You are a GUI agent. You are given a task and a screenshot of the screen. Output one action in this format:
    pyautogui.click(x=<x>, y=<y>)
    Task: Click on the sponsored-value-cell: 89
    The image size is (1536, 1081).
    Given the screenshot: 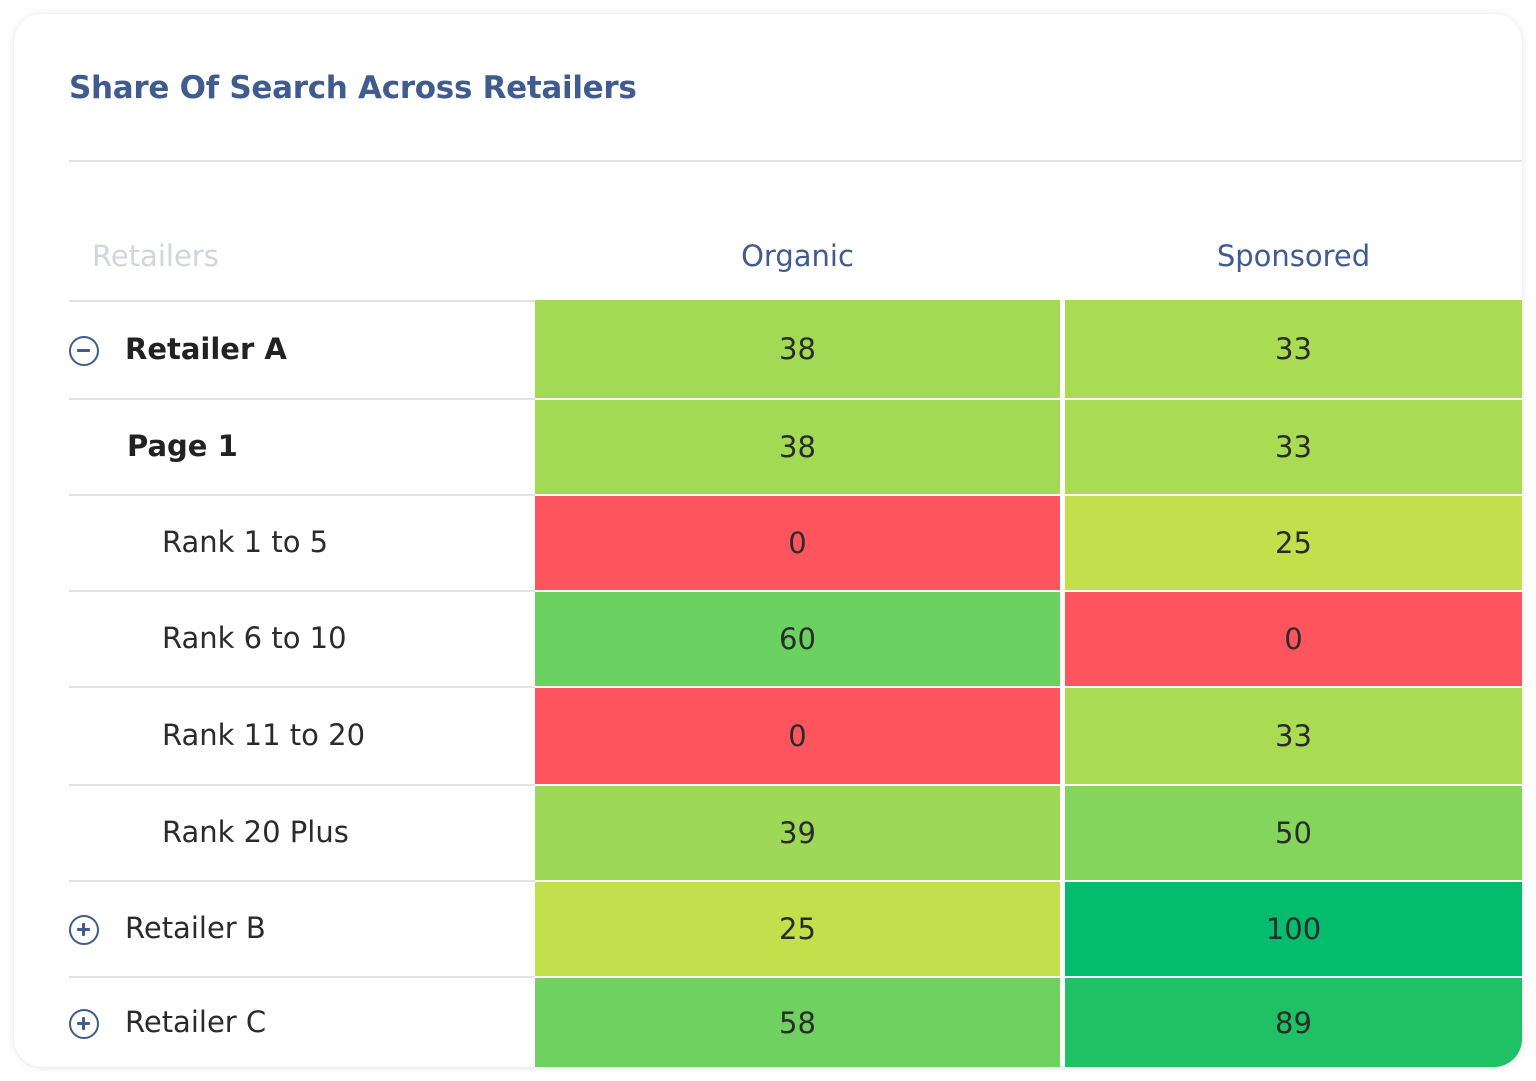 What is the action you would take?
    pyautogui.click(x=1293, y=1022)
    